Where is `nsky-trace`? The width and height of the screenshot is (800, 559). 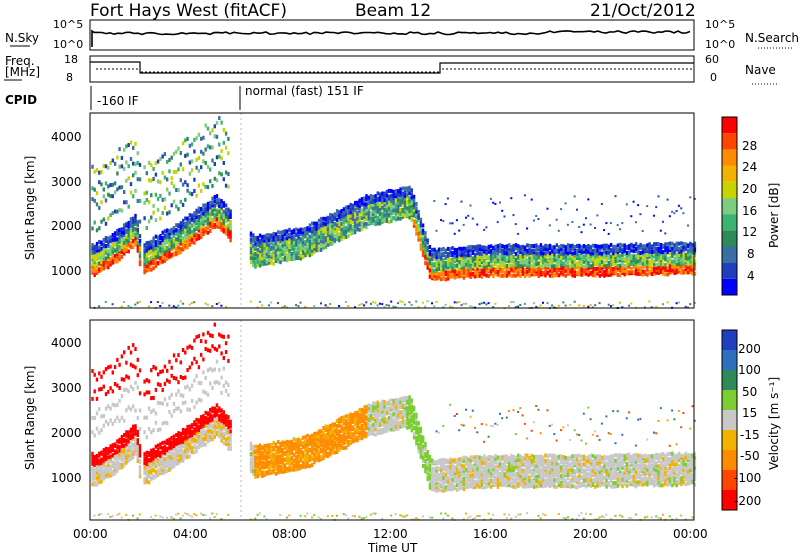 nsky-trace is located at coordinates (391, 39).